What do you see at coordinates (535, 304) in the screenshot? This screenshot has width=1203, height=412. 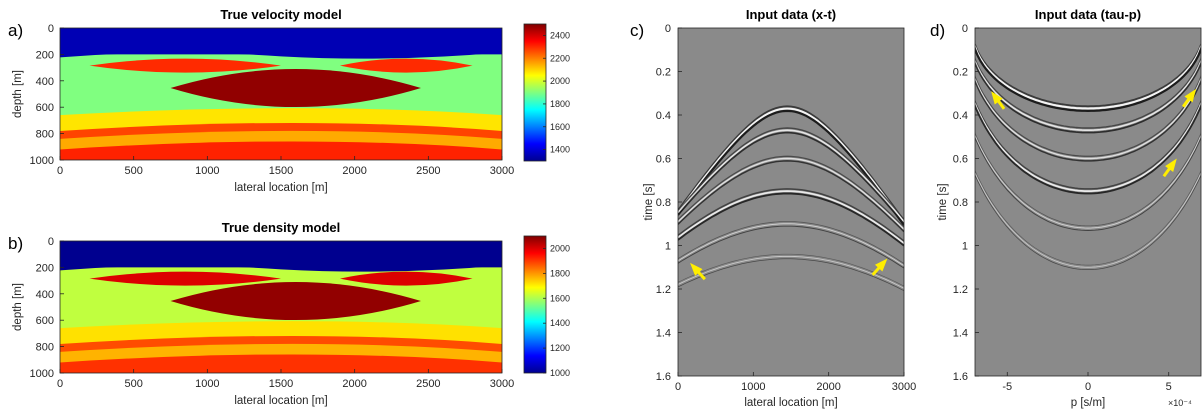 I see `density-colorbar` at bounding box center [535, 304].